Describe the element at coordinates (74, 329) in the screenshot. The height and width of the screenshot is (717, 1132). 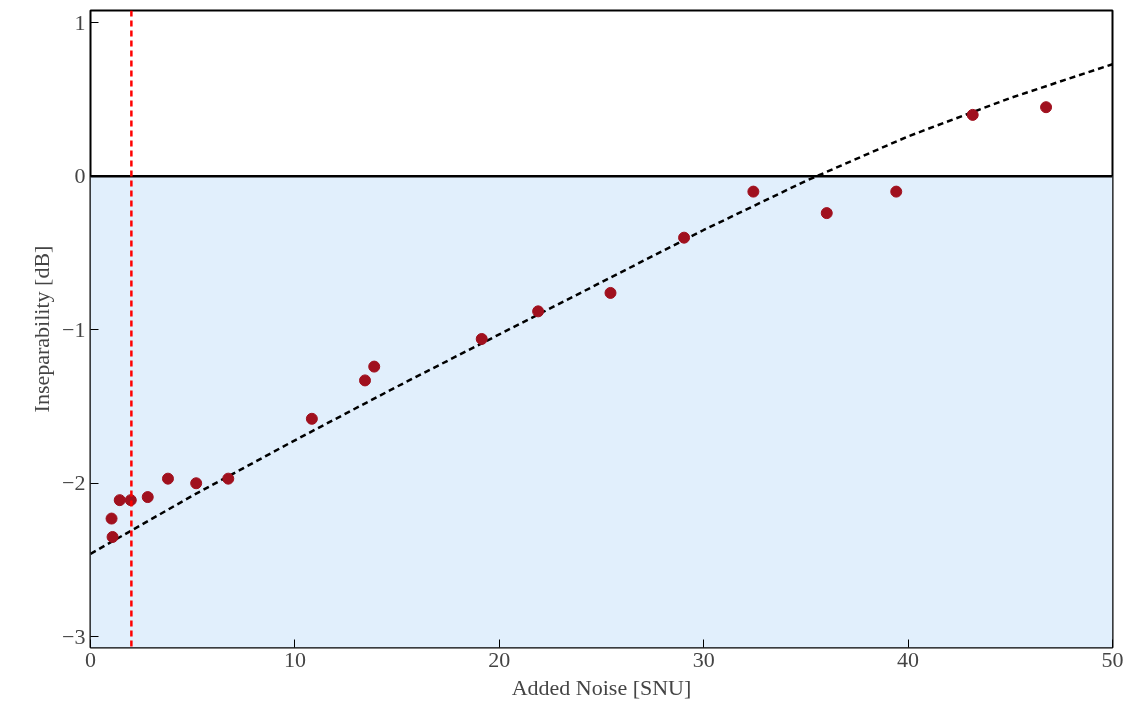
I see `y-tick-label: −1` at that location.